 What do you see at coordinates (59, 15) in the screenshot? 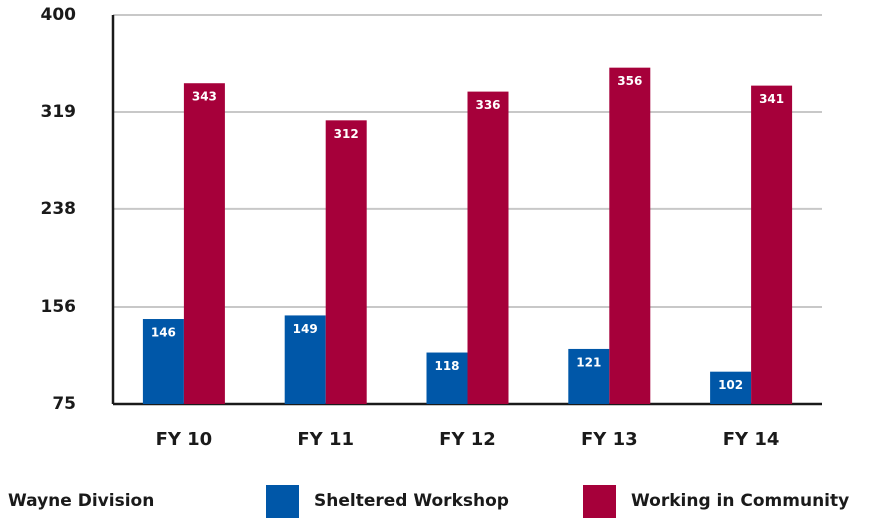
I see `y-tick-label: 400` at bounding box center [59, 15].